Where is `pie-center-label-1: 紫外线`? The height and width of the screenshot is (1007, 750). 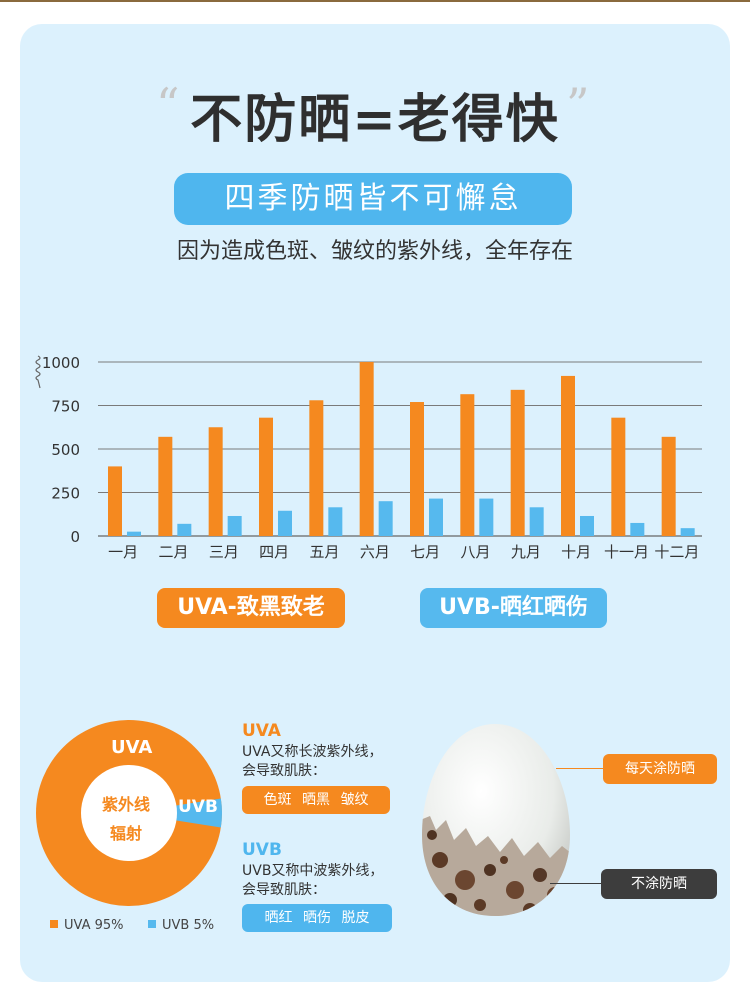 pie-center-label-1: 紫外线 is located at coordinates (126, 804).